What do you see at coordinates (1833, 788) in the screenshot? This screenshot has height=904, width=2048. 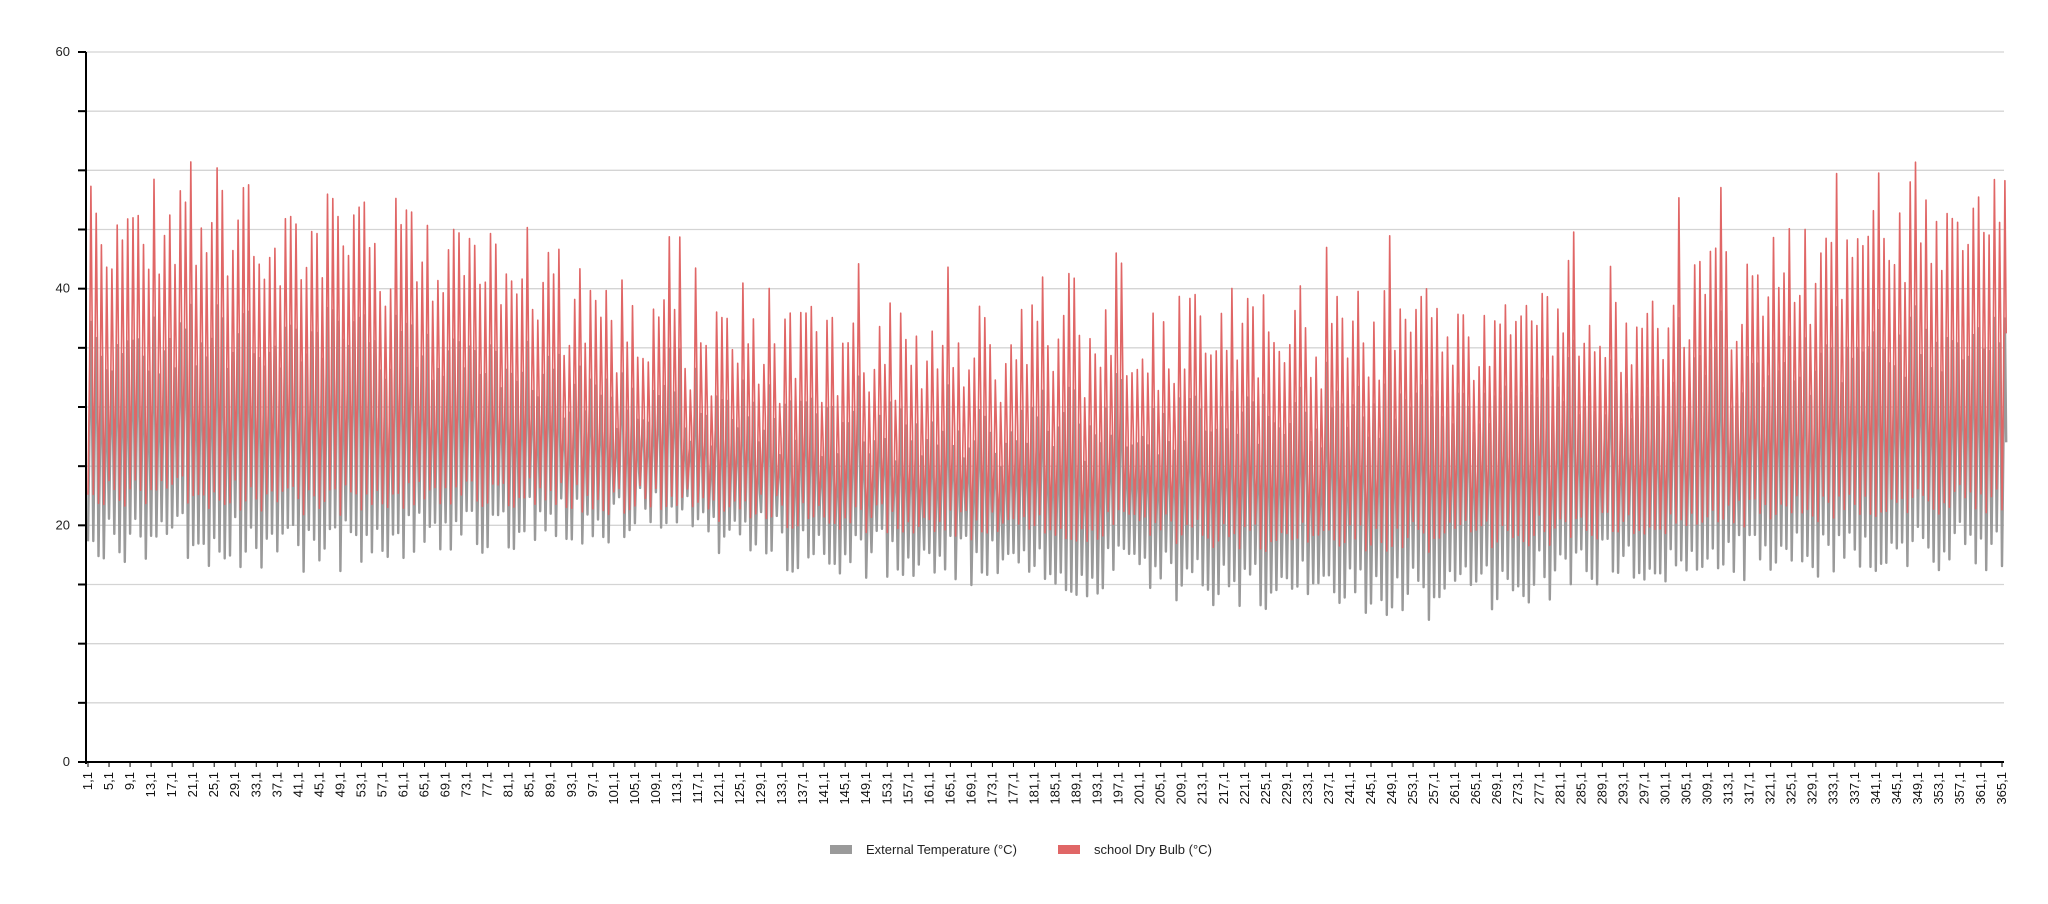 I see `x-tick-label: 333,1` at bounding box center [1833, 788].